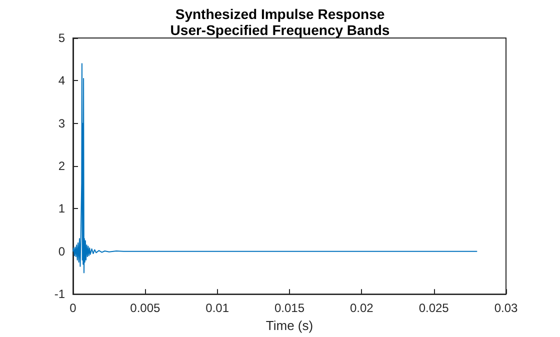 The width and height of the screenshot is (560, 337). I want to click on x-axis-title: Time (s), so click(290, 325).